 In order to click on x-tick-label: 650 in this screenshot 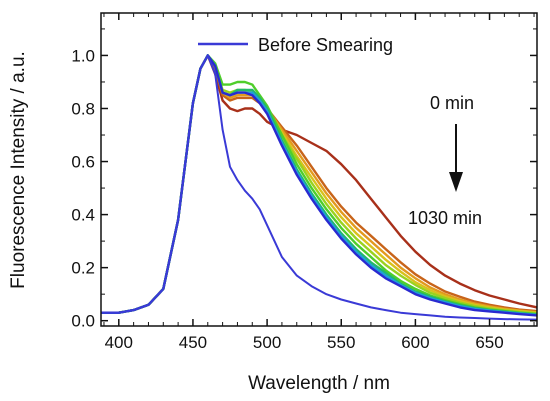, I will do `click(489, 342)`.